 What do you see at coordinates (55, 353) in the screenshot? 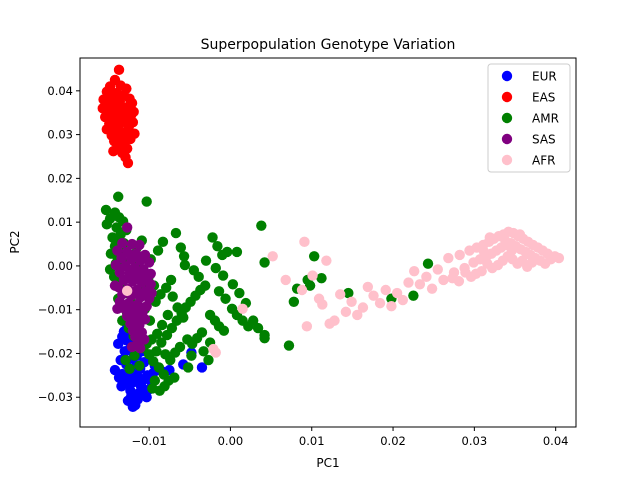
I see `y-tick-label: −0.02` at bounding box center [55, 353].